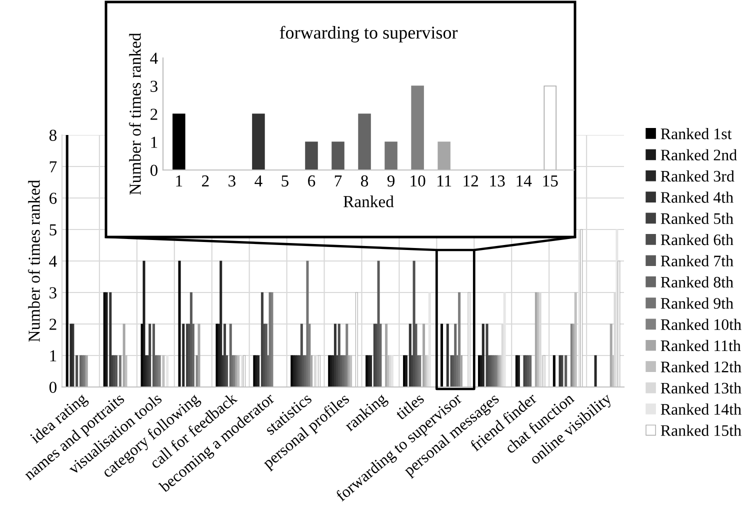  Describe the element at coordinates (697, 282) in the screenshot. I see `legend-label: Ranked 8th` at that location.